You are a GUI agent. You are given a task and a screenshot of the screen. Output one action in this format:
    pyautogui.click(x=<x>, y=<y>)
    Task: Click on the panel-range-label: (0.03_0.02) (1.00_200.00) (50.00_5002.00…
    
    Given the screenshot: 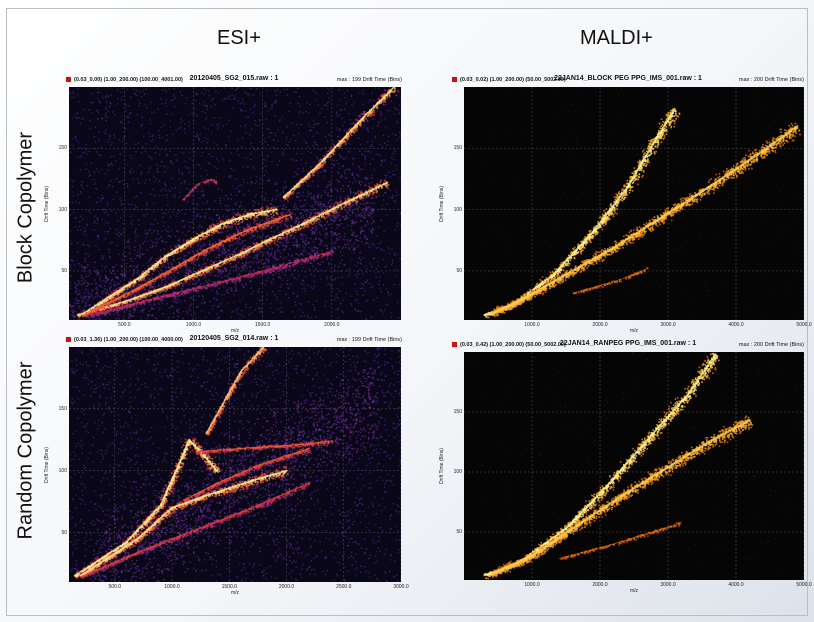 What is the action you would take?
    pyautogui.click(x=513, y=79)
    